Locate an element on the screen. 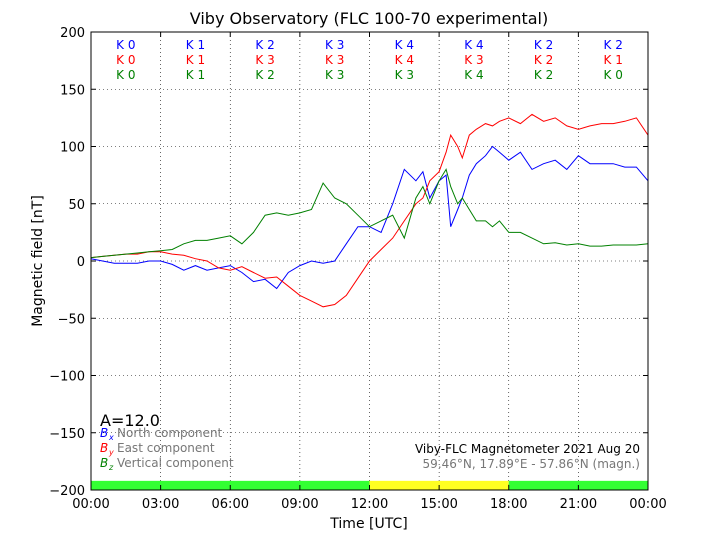  y-tick-label: 50 is located at coordinates (76, 205).